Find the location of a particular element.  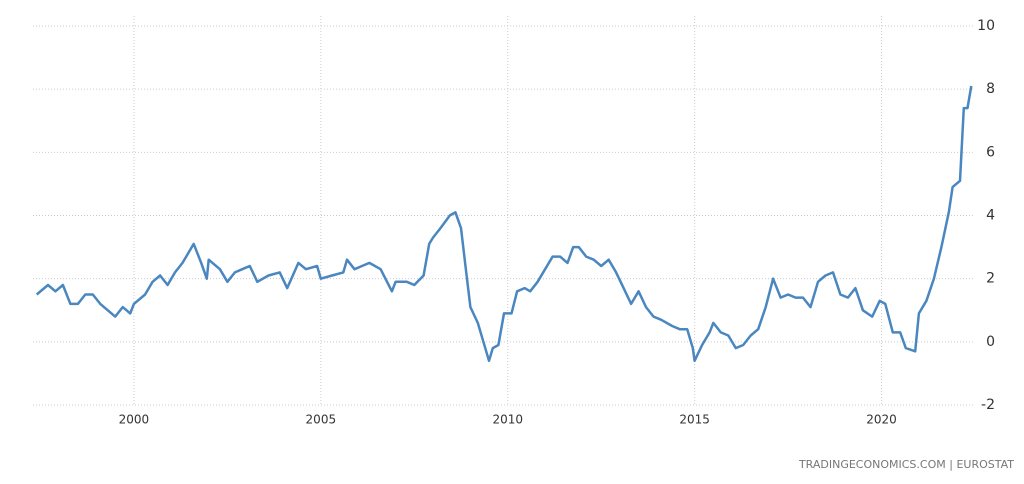

y-tick-label: 6 is located at coordinates (990, 152).